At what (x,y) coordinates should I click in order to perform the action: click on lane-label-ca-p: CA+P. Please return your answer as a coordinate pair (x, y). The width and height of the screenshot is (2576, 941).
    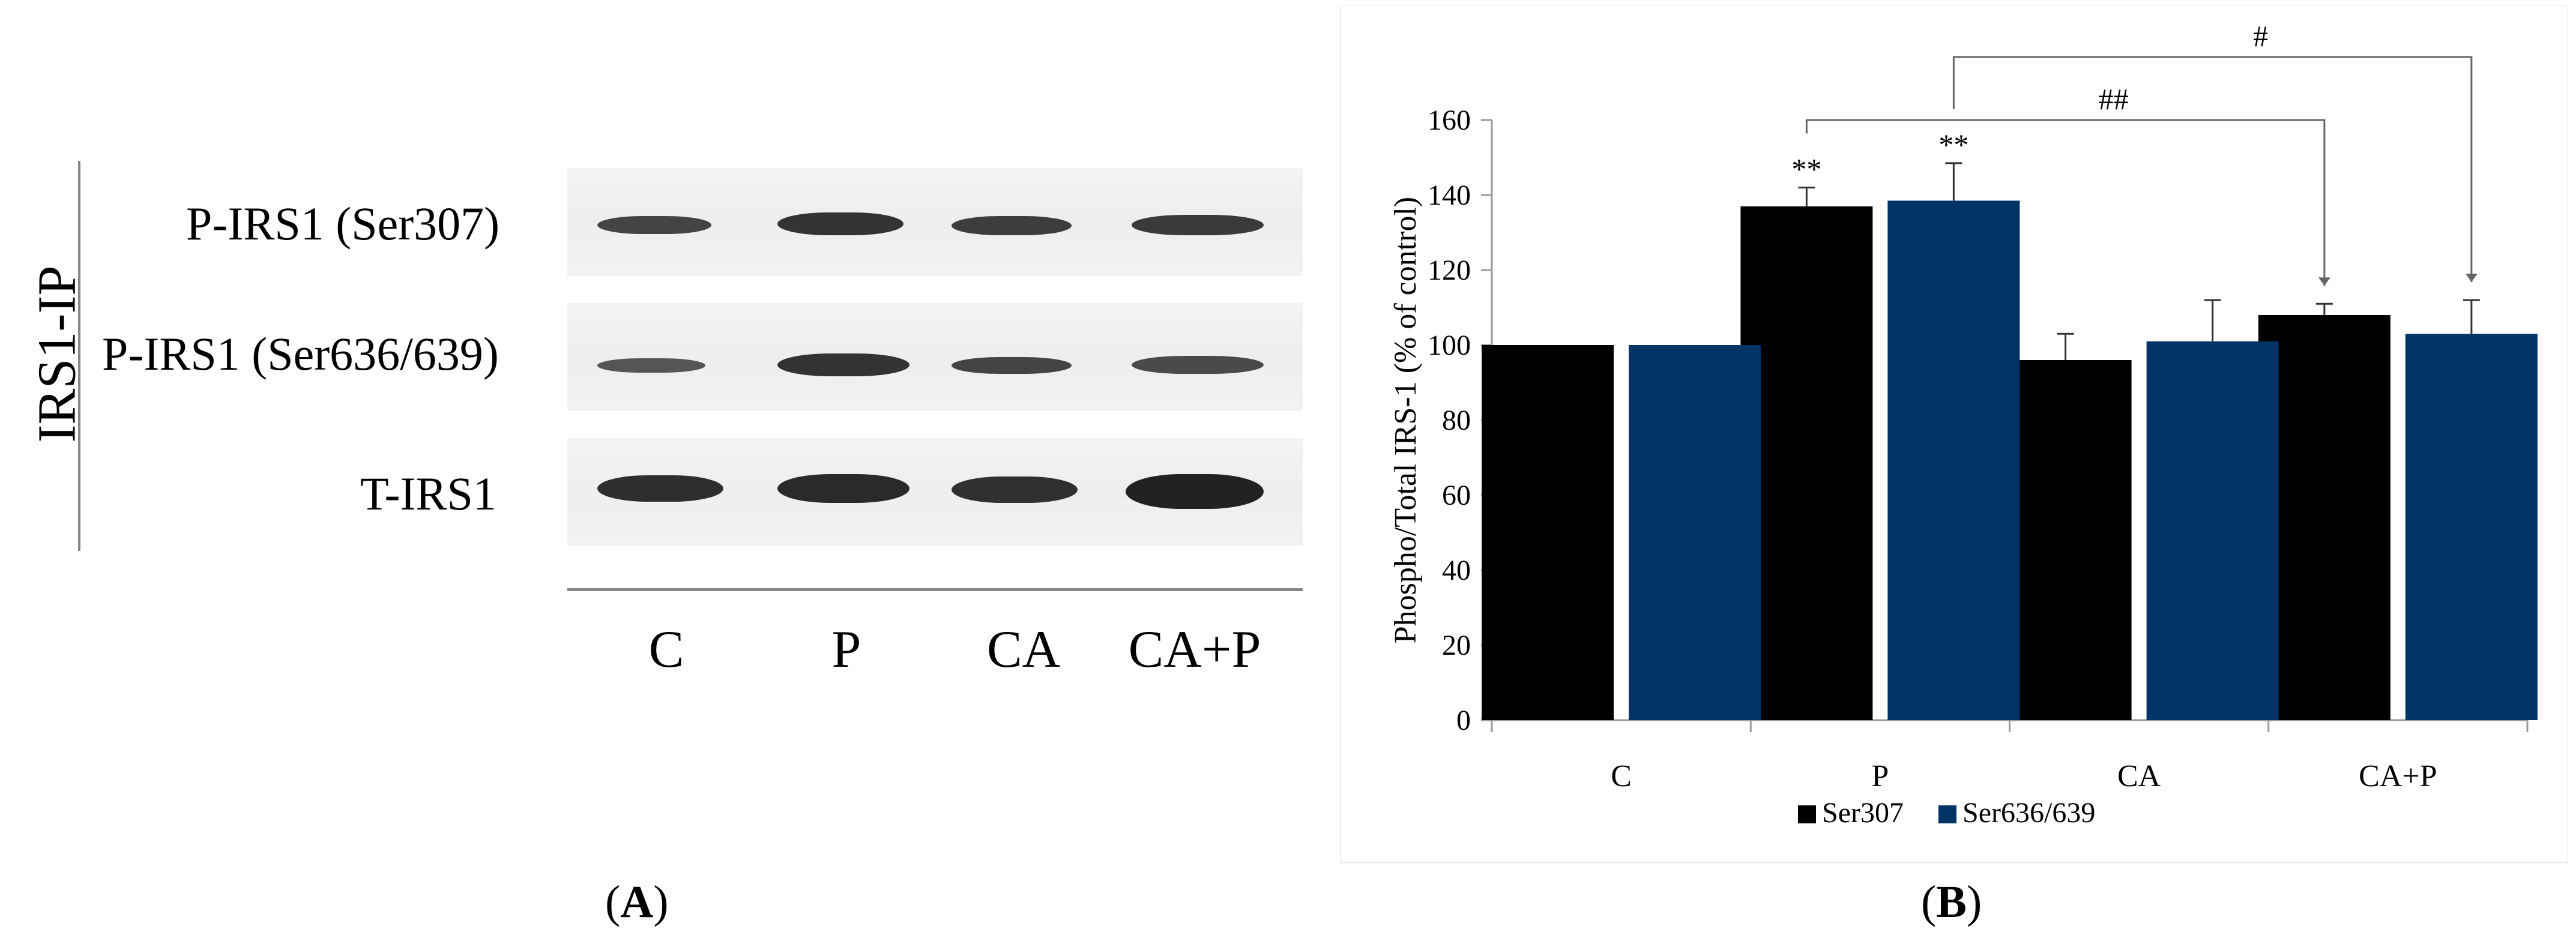
    Looking at the image, I should click on (1194, 650).